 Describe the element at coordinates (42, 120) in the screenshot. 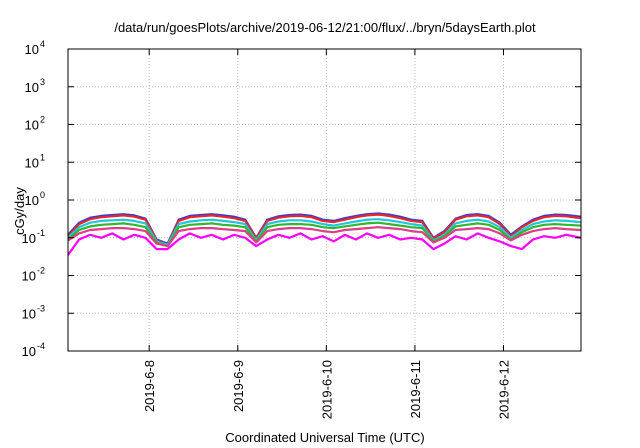

I see `y-tick-exponent: 2` at that location.